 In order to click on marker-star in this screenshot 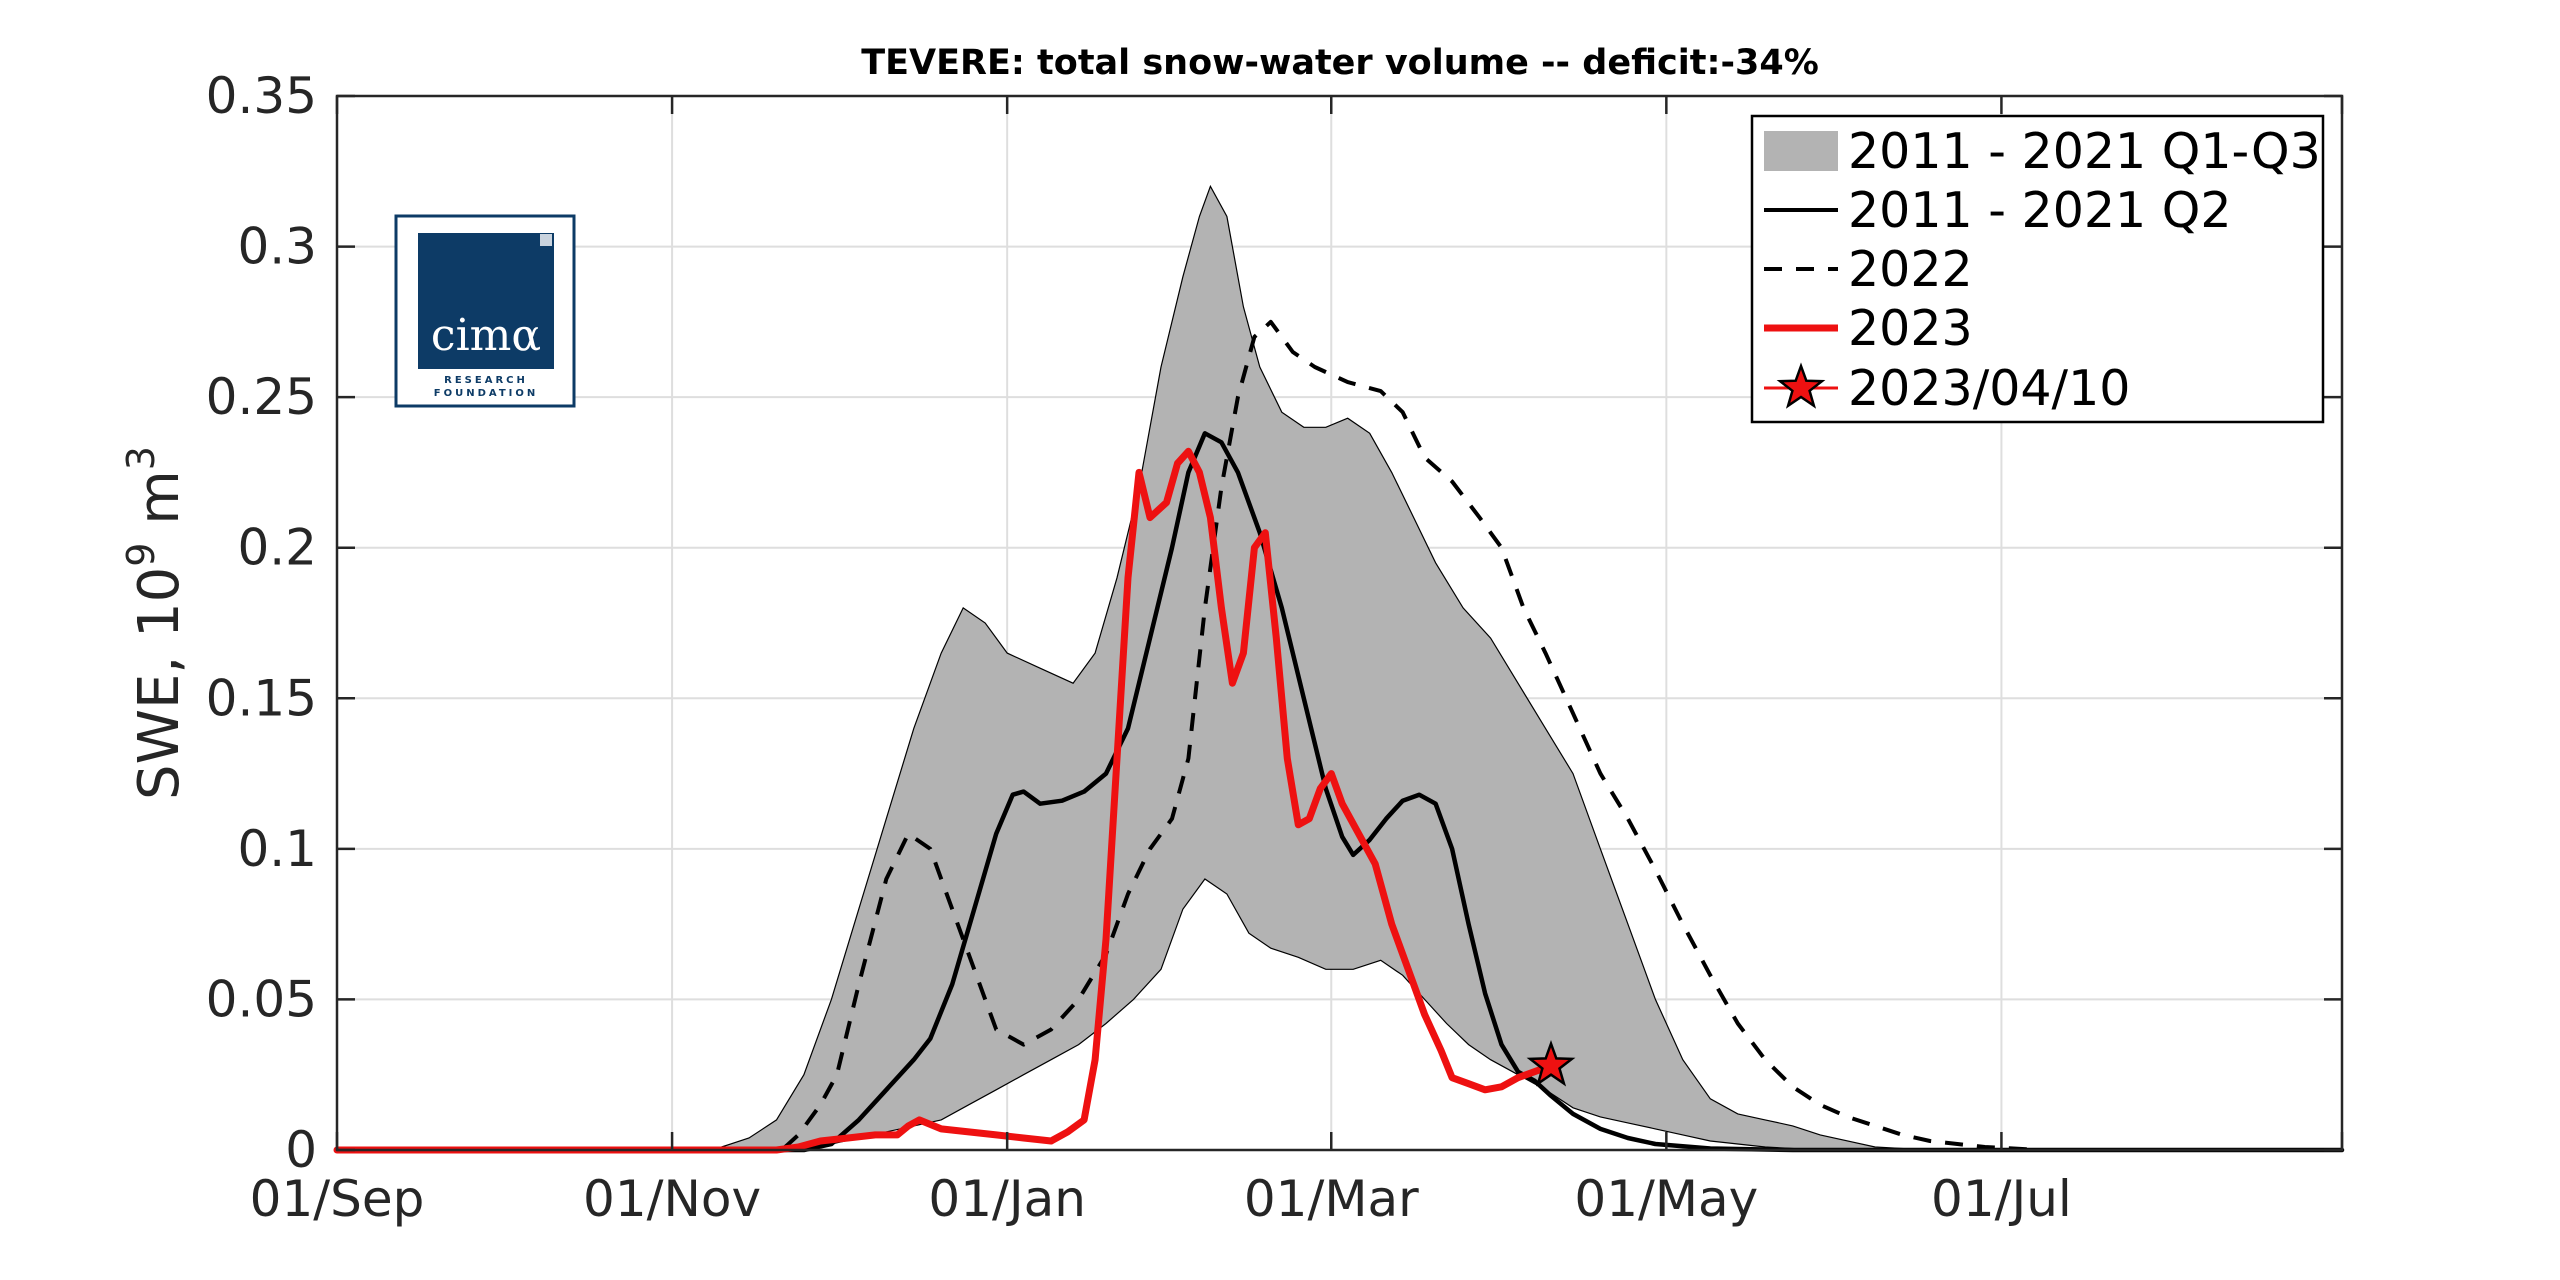, I will do `click(1551, 1063)`.